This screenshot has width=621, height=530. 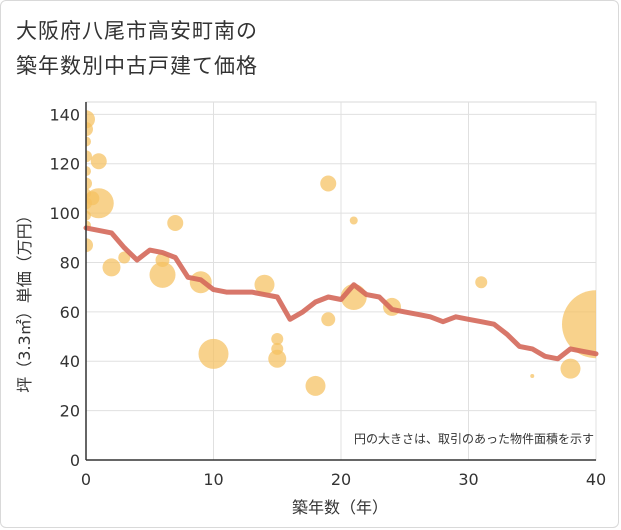 What do you see at coordinates (137, 31) in the screenshot?
I see `chart-title-line-1: 大阪府八尾市高安町南の` at bounding box center [137, 31].